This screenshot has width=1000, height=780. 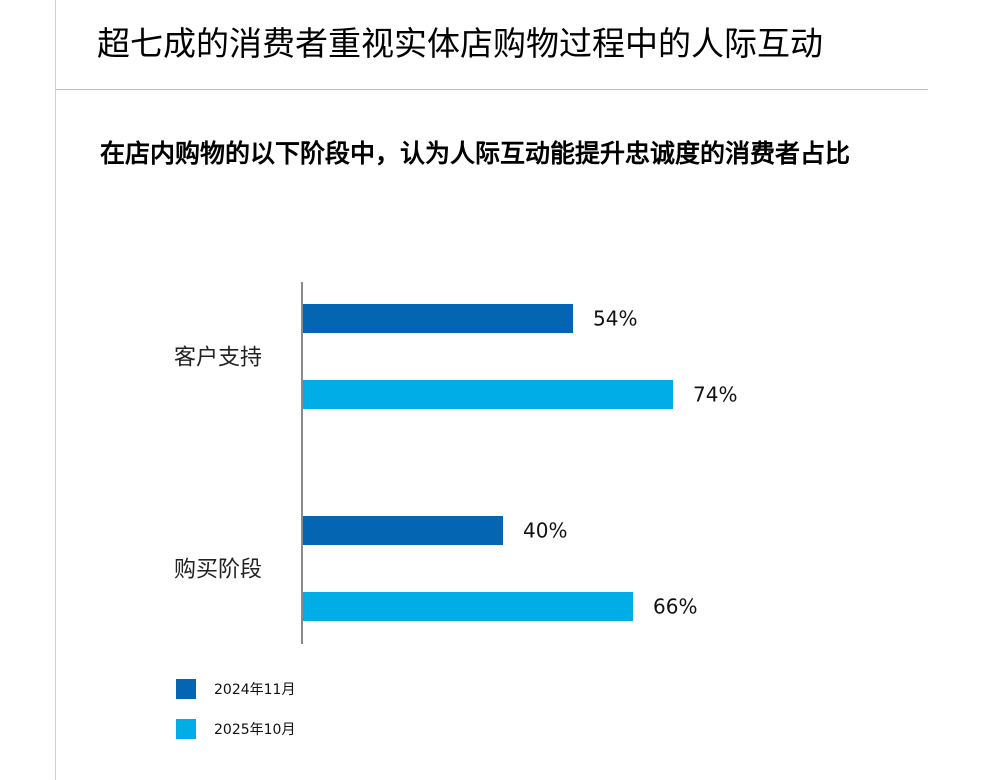 What do you see at coordinates (218, 570) in the screenshot?
I see `category-label: 购买阶段` at bounding box center [218, 570].